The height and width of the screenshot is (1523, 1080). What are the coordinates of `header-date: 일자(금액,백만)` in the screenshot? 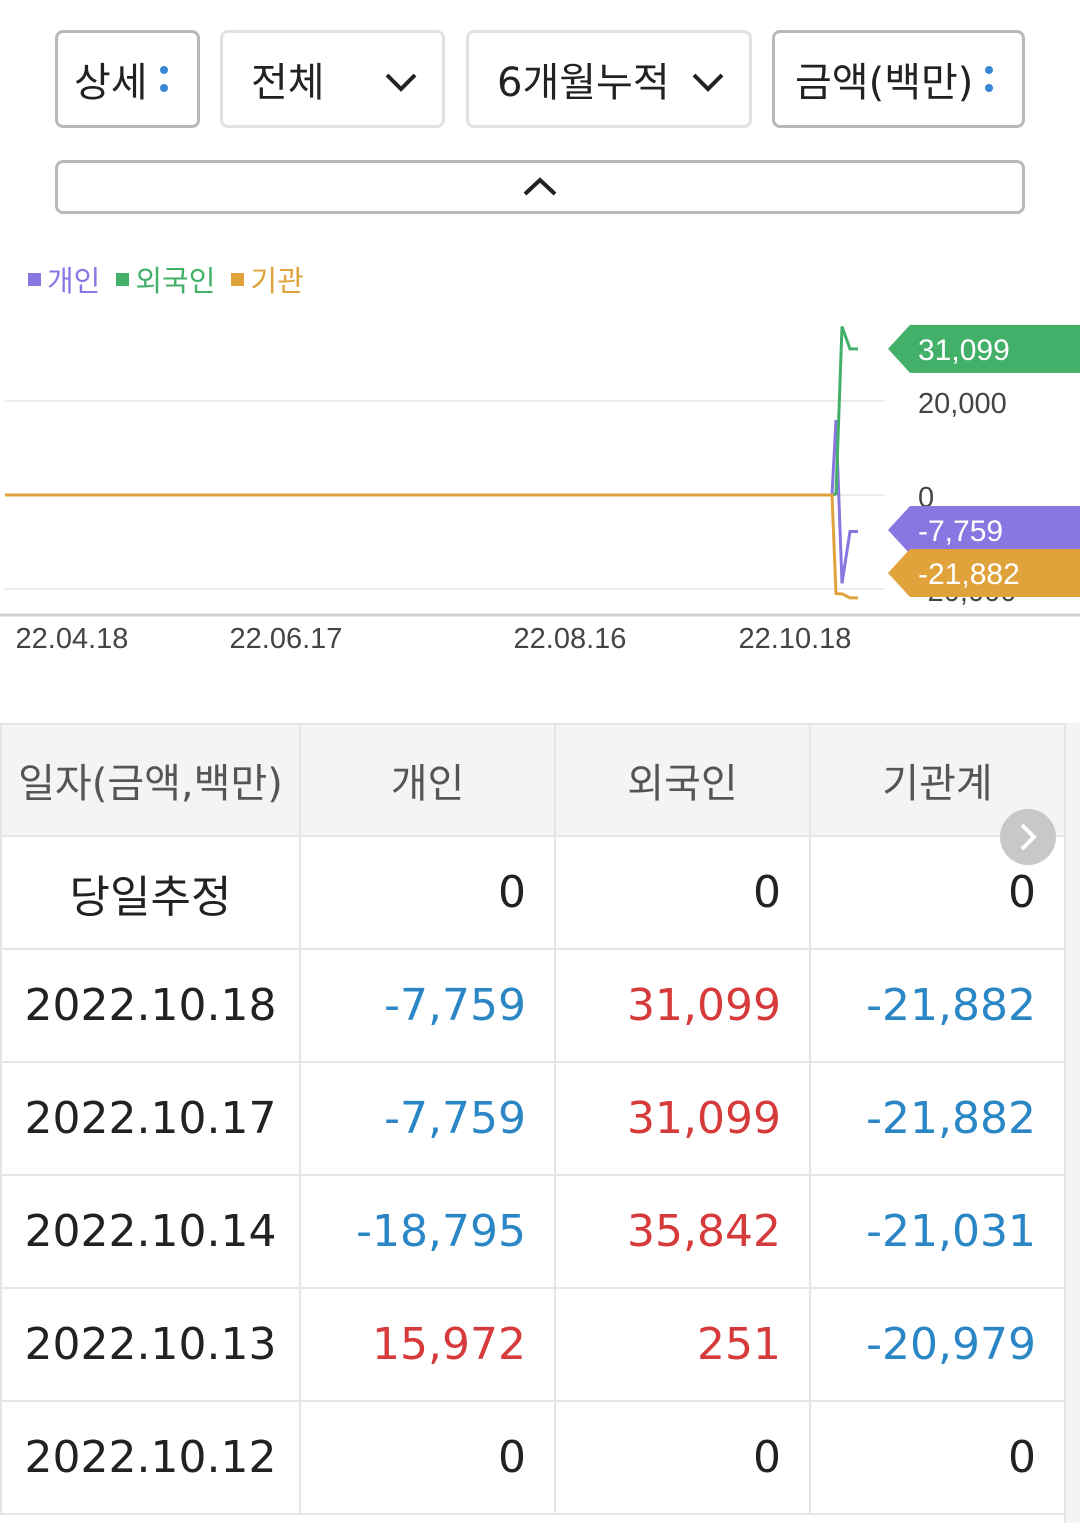 It's located at (150, 780).